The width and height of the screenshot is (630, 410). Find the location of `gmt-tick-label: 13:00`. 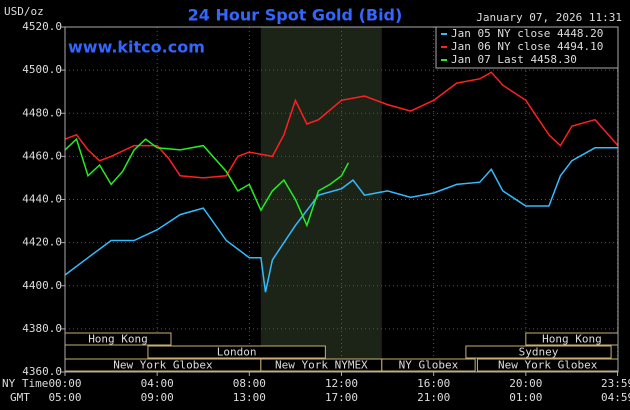

gmt-tick-label: 13:00 is located at coordinates (249, 397).